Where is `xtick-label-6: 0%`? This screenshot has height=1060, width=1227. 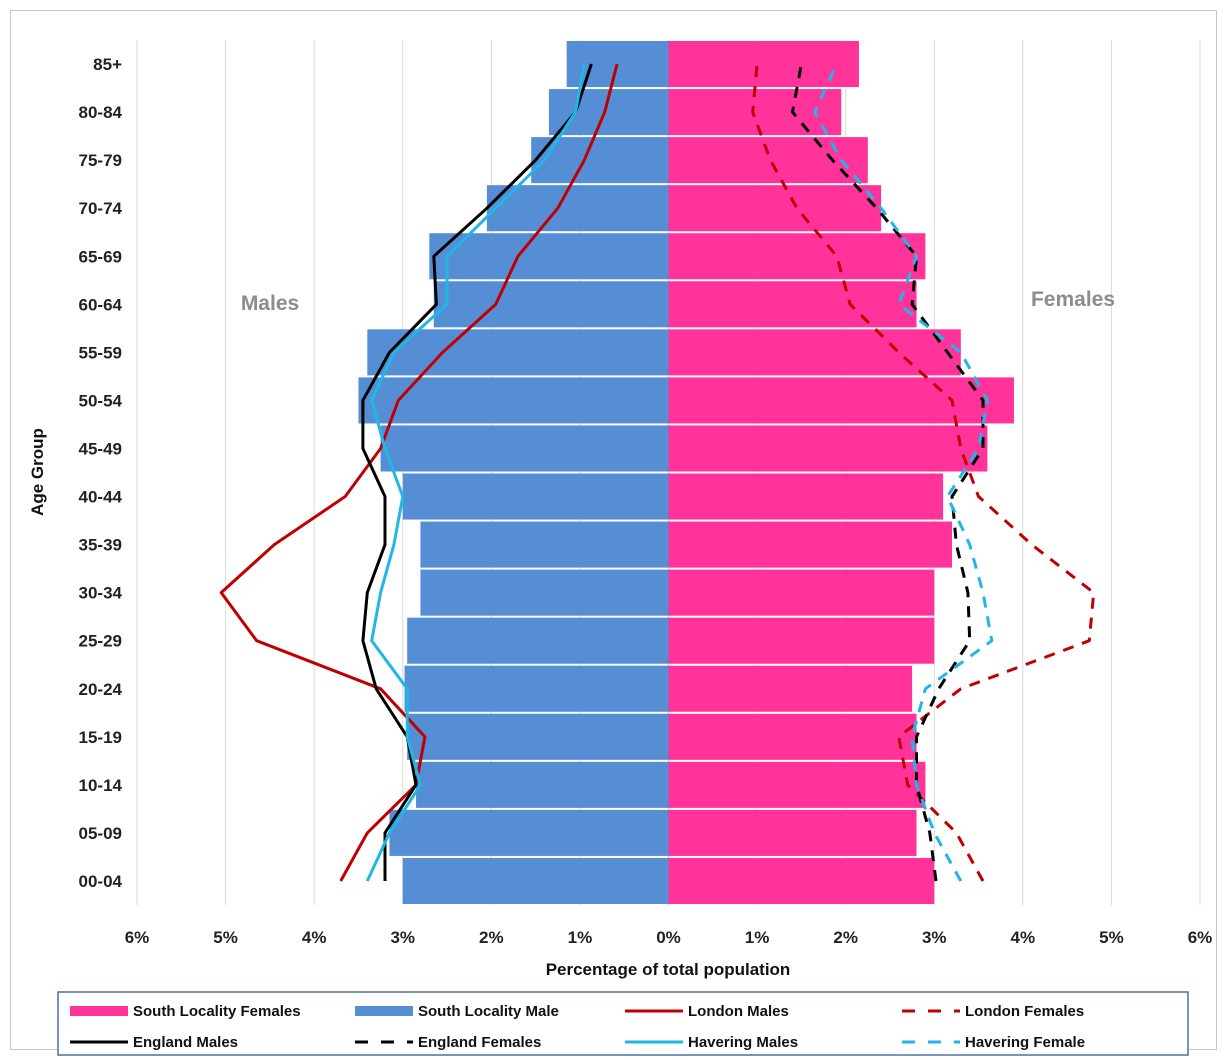
xtick-label-6: 0% is located at coordinates (668, 937).